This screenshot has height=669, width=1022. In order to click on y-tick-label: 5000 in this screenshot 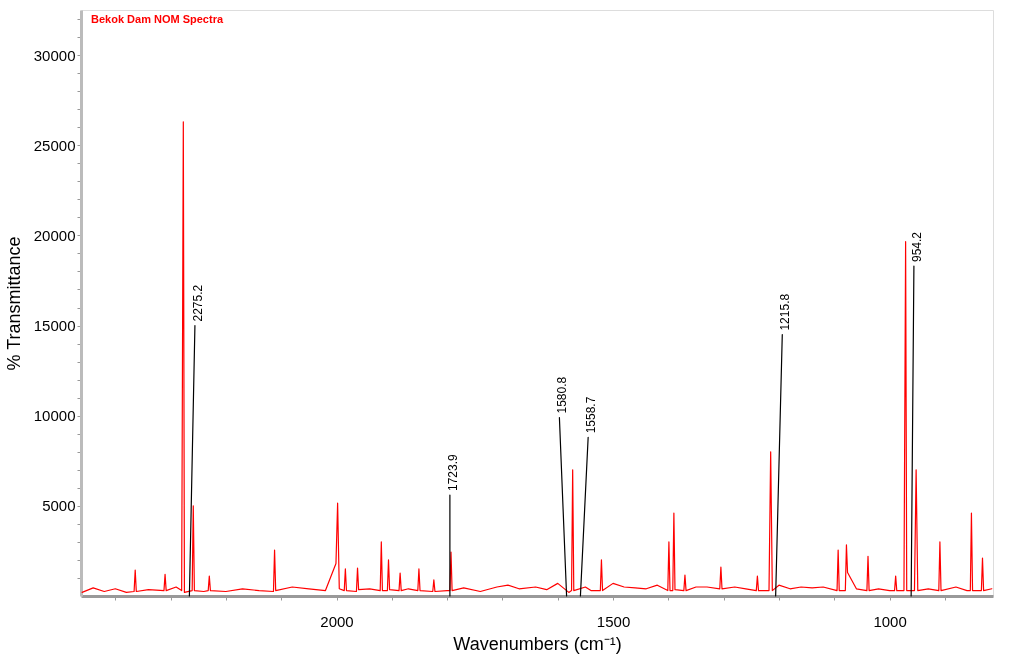, I will do `click(59, 506)`.